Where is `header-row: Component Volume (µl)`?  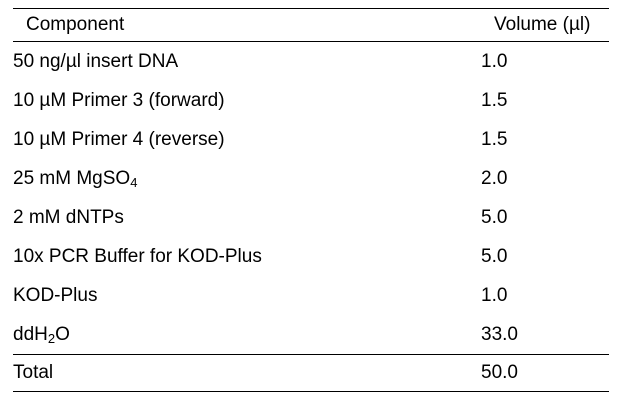 header-row: Component Volume (µl) is located at coordinates (311, 25).